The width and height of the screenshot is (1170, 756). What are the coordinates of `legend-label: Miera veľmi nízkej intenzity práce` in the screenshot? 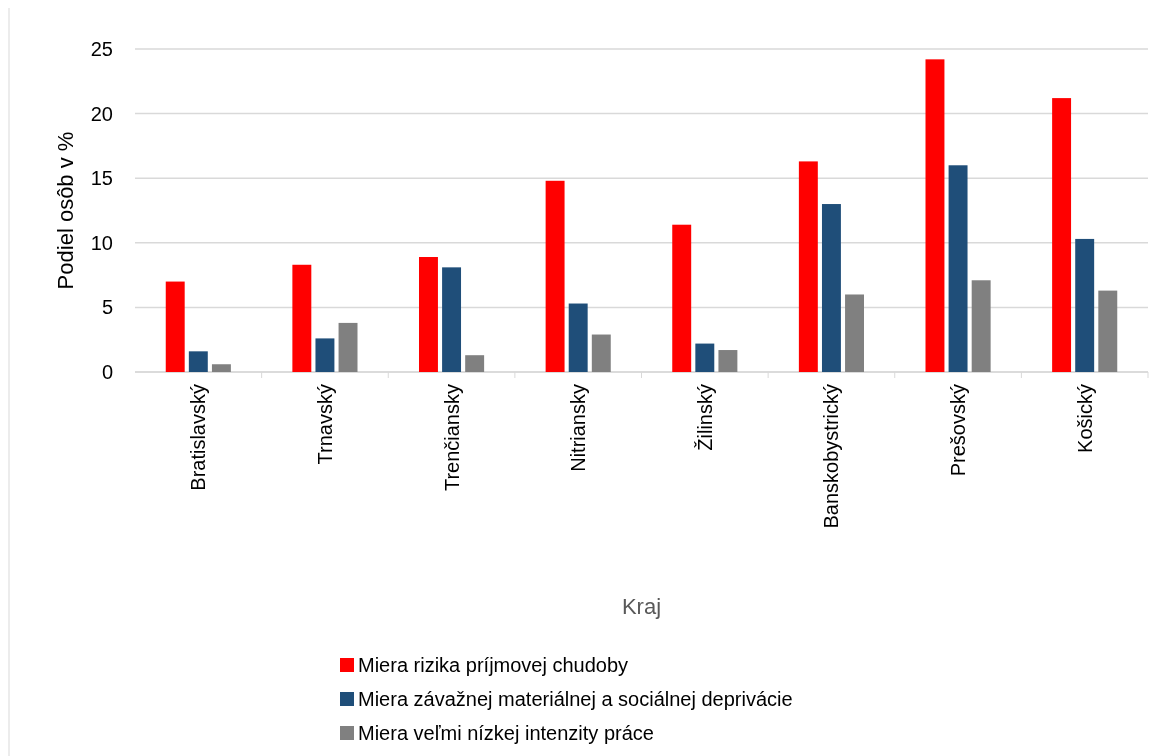 It's located at (506, 733).